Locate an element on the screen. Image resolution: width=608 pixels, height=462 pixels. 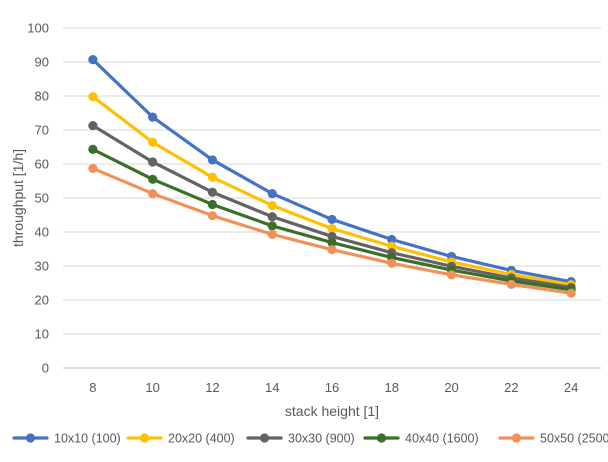
y-tick-label: 10 is located at coordinates (42, 334).